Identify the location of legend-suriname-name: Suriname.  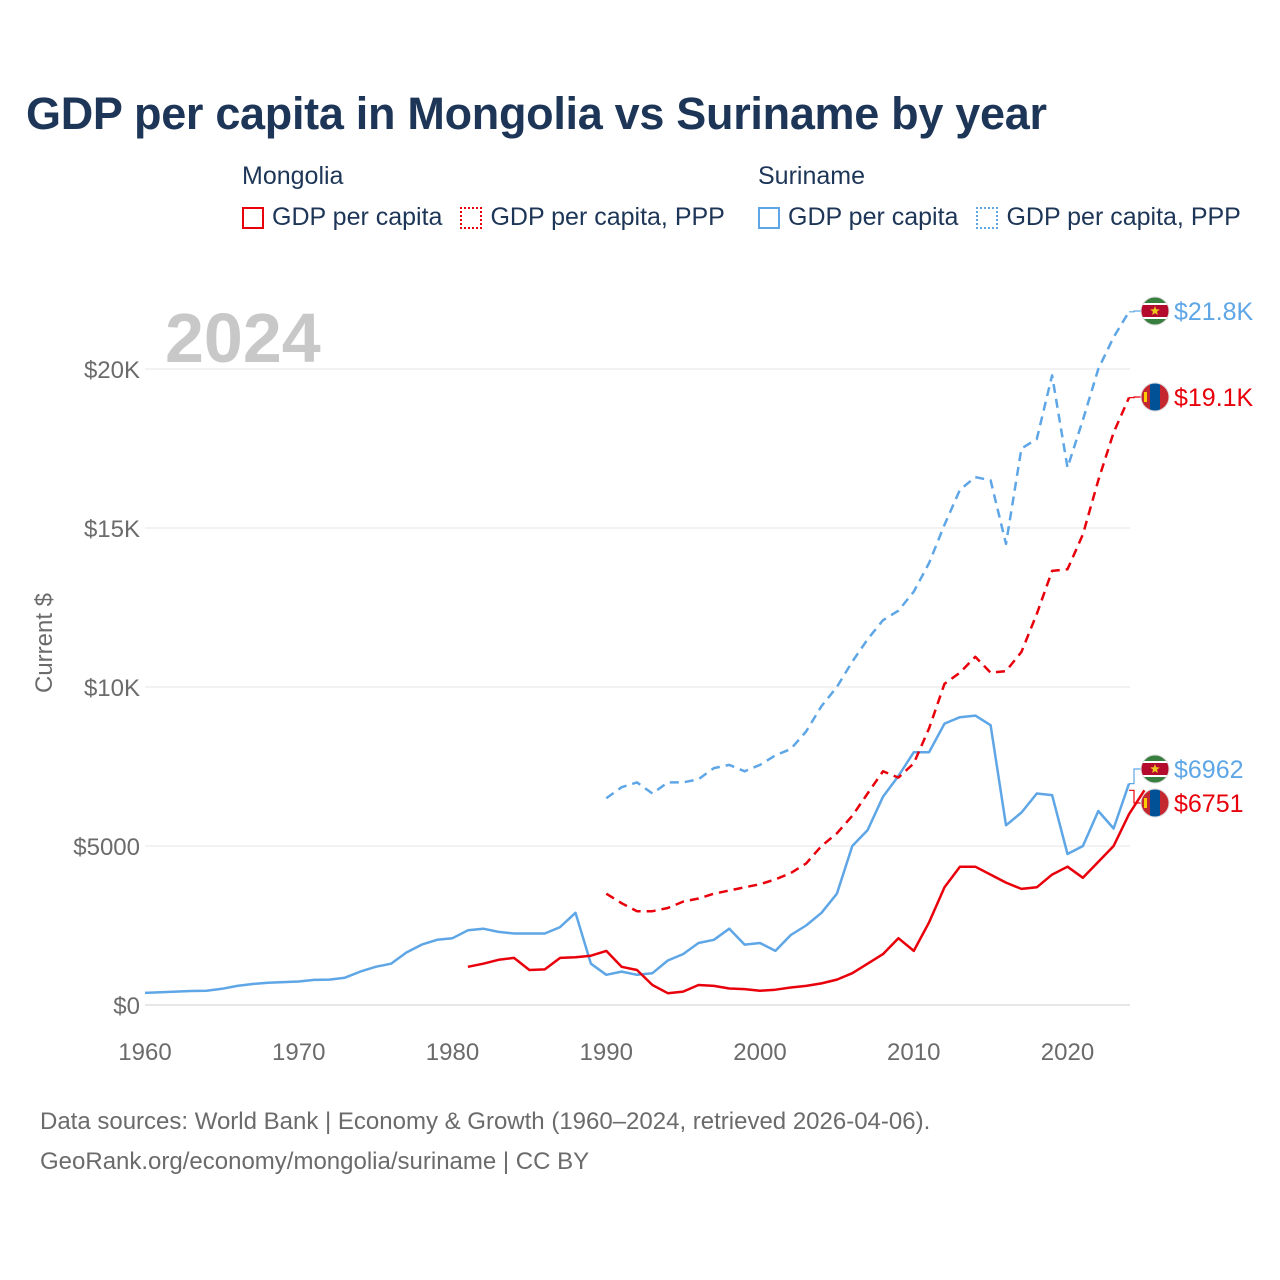
(811, 176).